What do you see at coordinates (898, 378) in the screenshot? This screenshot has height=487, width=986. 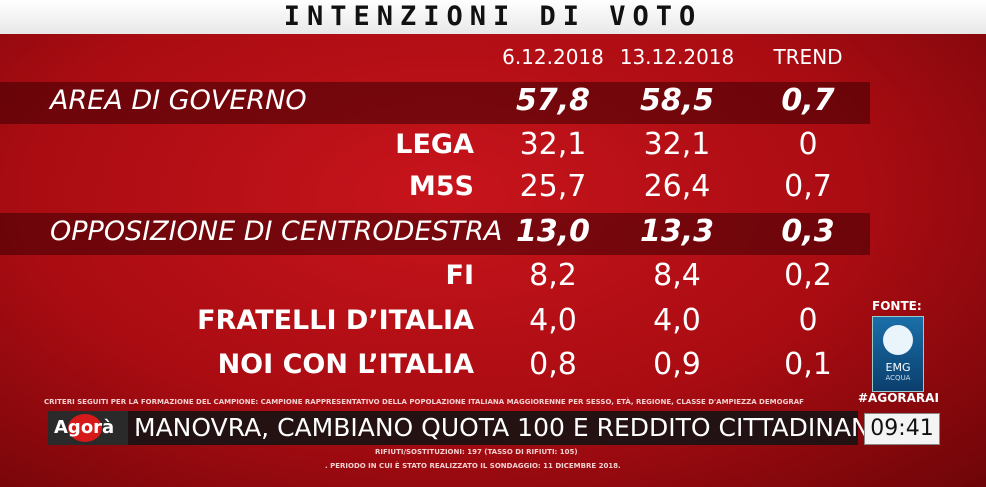 I see `logo-sub: ACQUA` at bounding box center [898, 378].